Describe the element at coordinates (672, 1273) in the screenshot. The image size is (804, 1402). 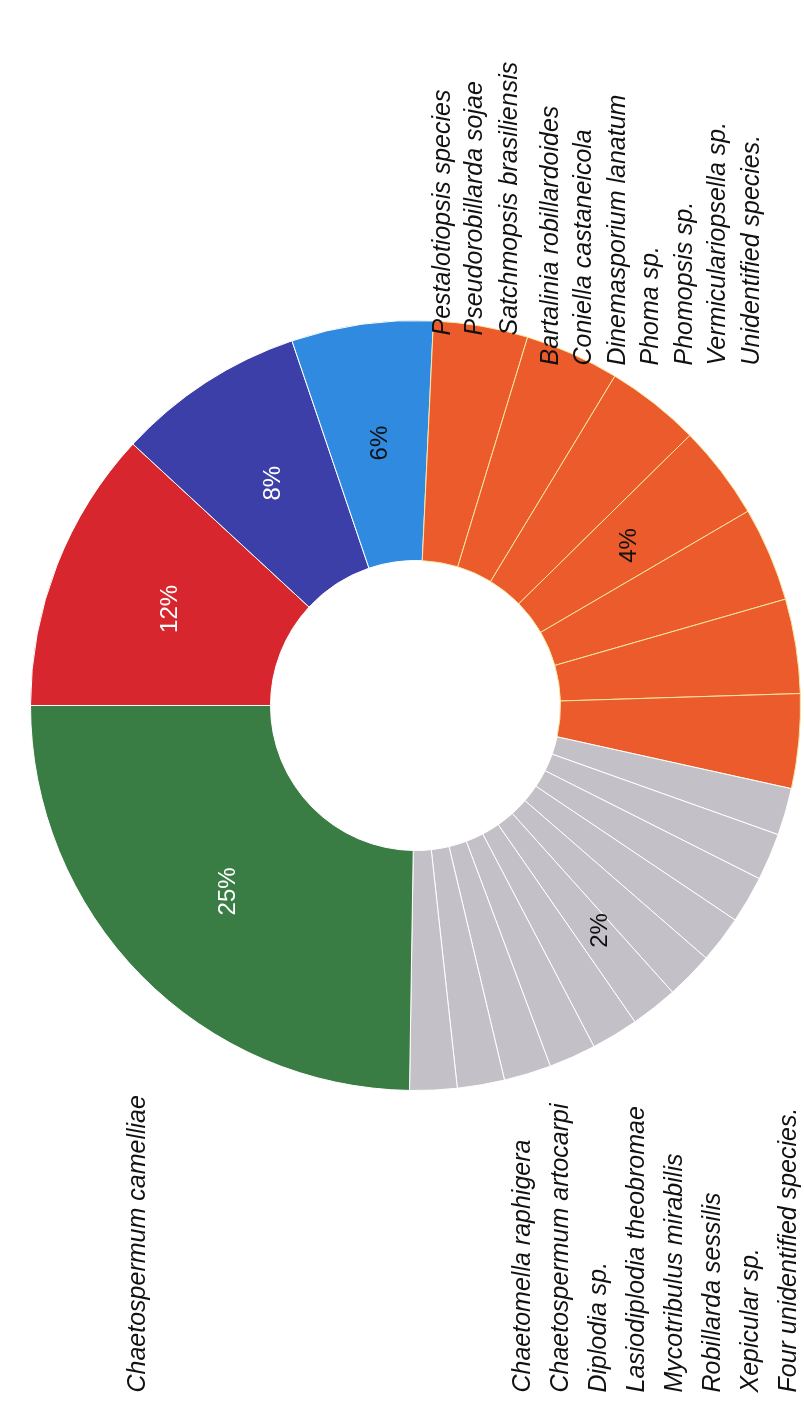
I see `text: Mycotribulus mirabilis` at that location.